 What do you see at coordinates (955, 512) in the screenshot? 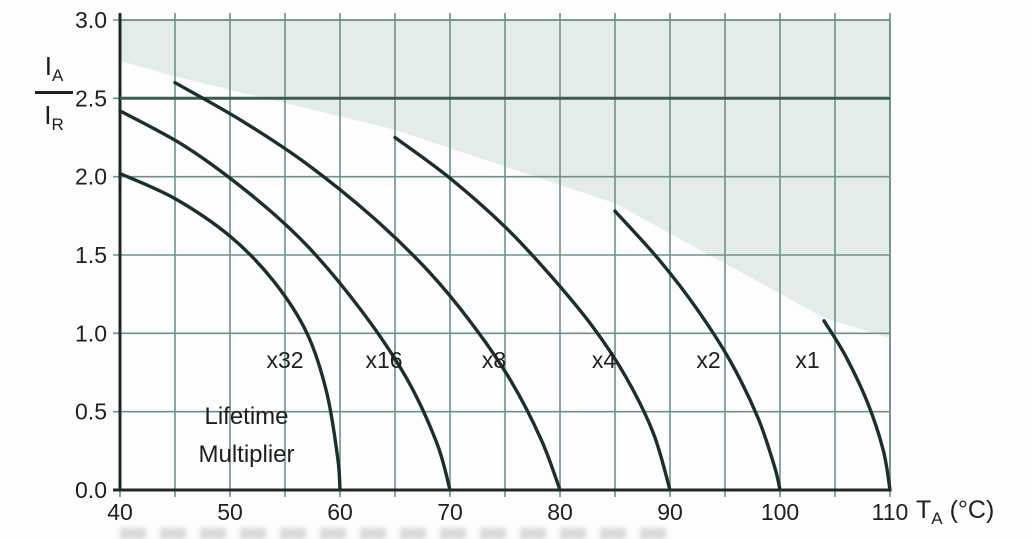
I see `x-axis-label: TA (°C)` at bounding box center [955, 512].